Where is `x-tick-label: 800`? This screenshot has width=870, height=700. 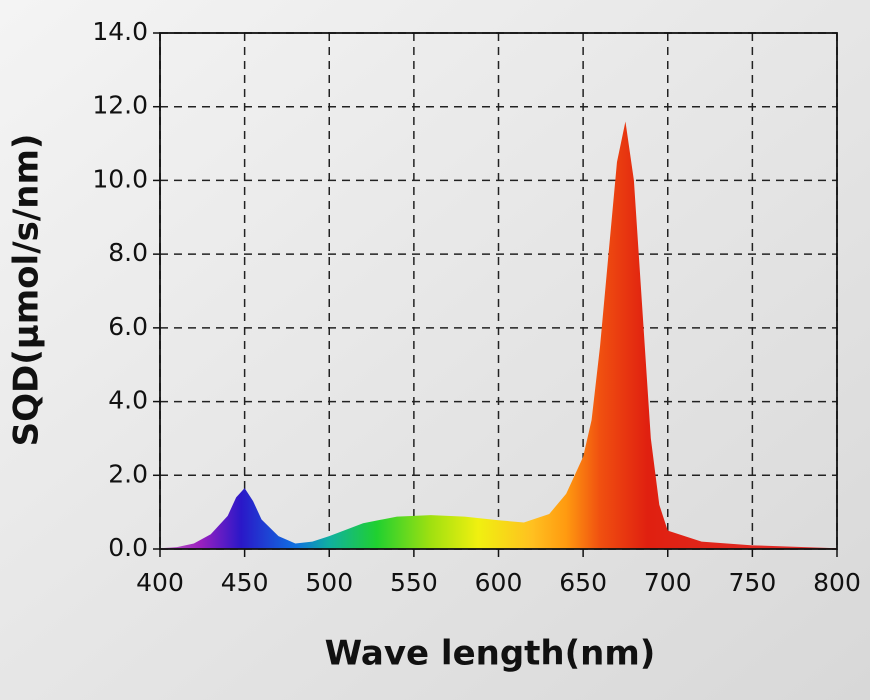 x-tick-label: 800 is located at coordinates (837, 582).